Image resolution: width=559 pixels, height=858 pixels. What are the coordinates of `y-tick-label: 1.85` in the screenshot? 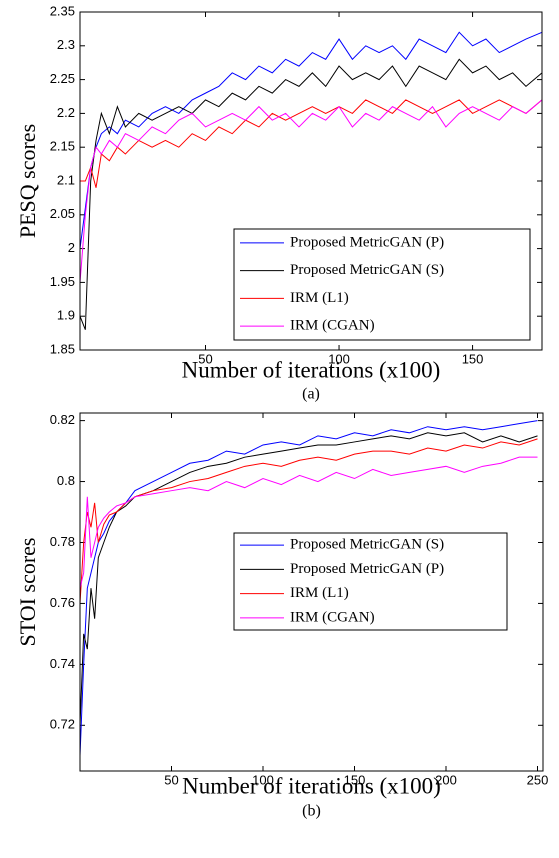 It's located at (62, 348).